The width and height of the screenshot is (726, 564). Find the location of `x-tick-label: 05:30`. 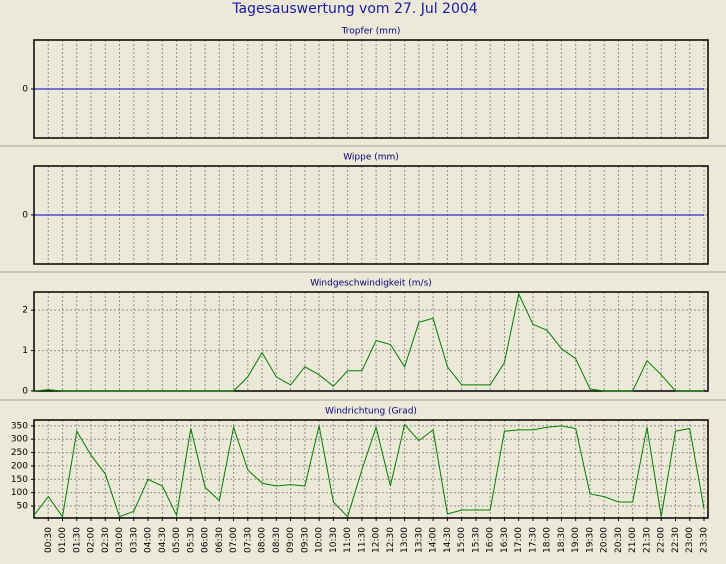

x-tick-label: 05:30 is located at coordinates (191, 540).